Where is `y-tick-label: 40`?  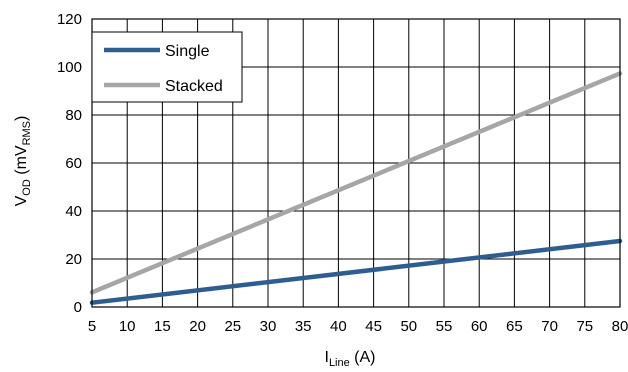 y-tick-label: 40 is located at coordinates (73, 211).